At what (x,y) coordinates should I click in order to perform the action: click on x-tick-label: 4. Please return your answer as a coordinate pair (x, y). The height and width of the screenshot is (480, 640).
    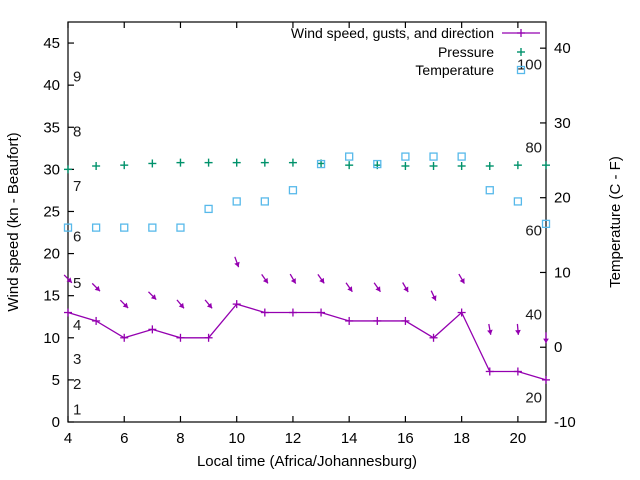
    Looking at the image, I should click on (68, 438).